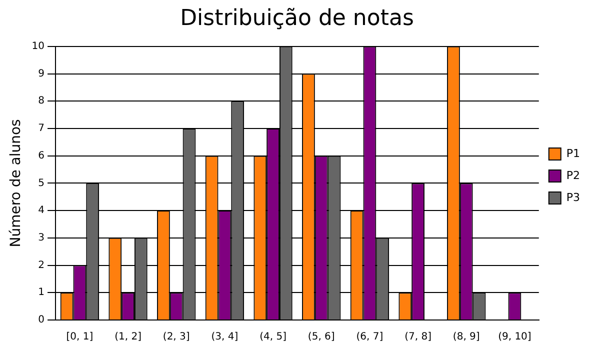 The height and width of the screenshot is (350, 600). I want to click on x-tick-label: [0, 1], so click(80, 337).